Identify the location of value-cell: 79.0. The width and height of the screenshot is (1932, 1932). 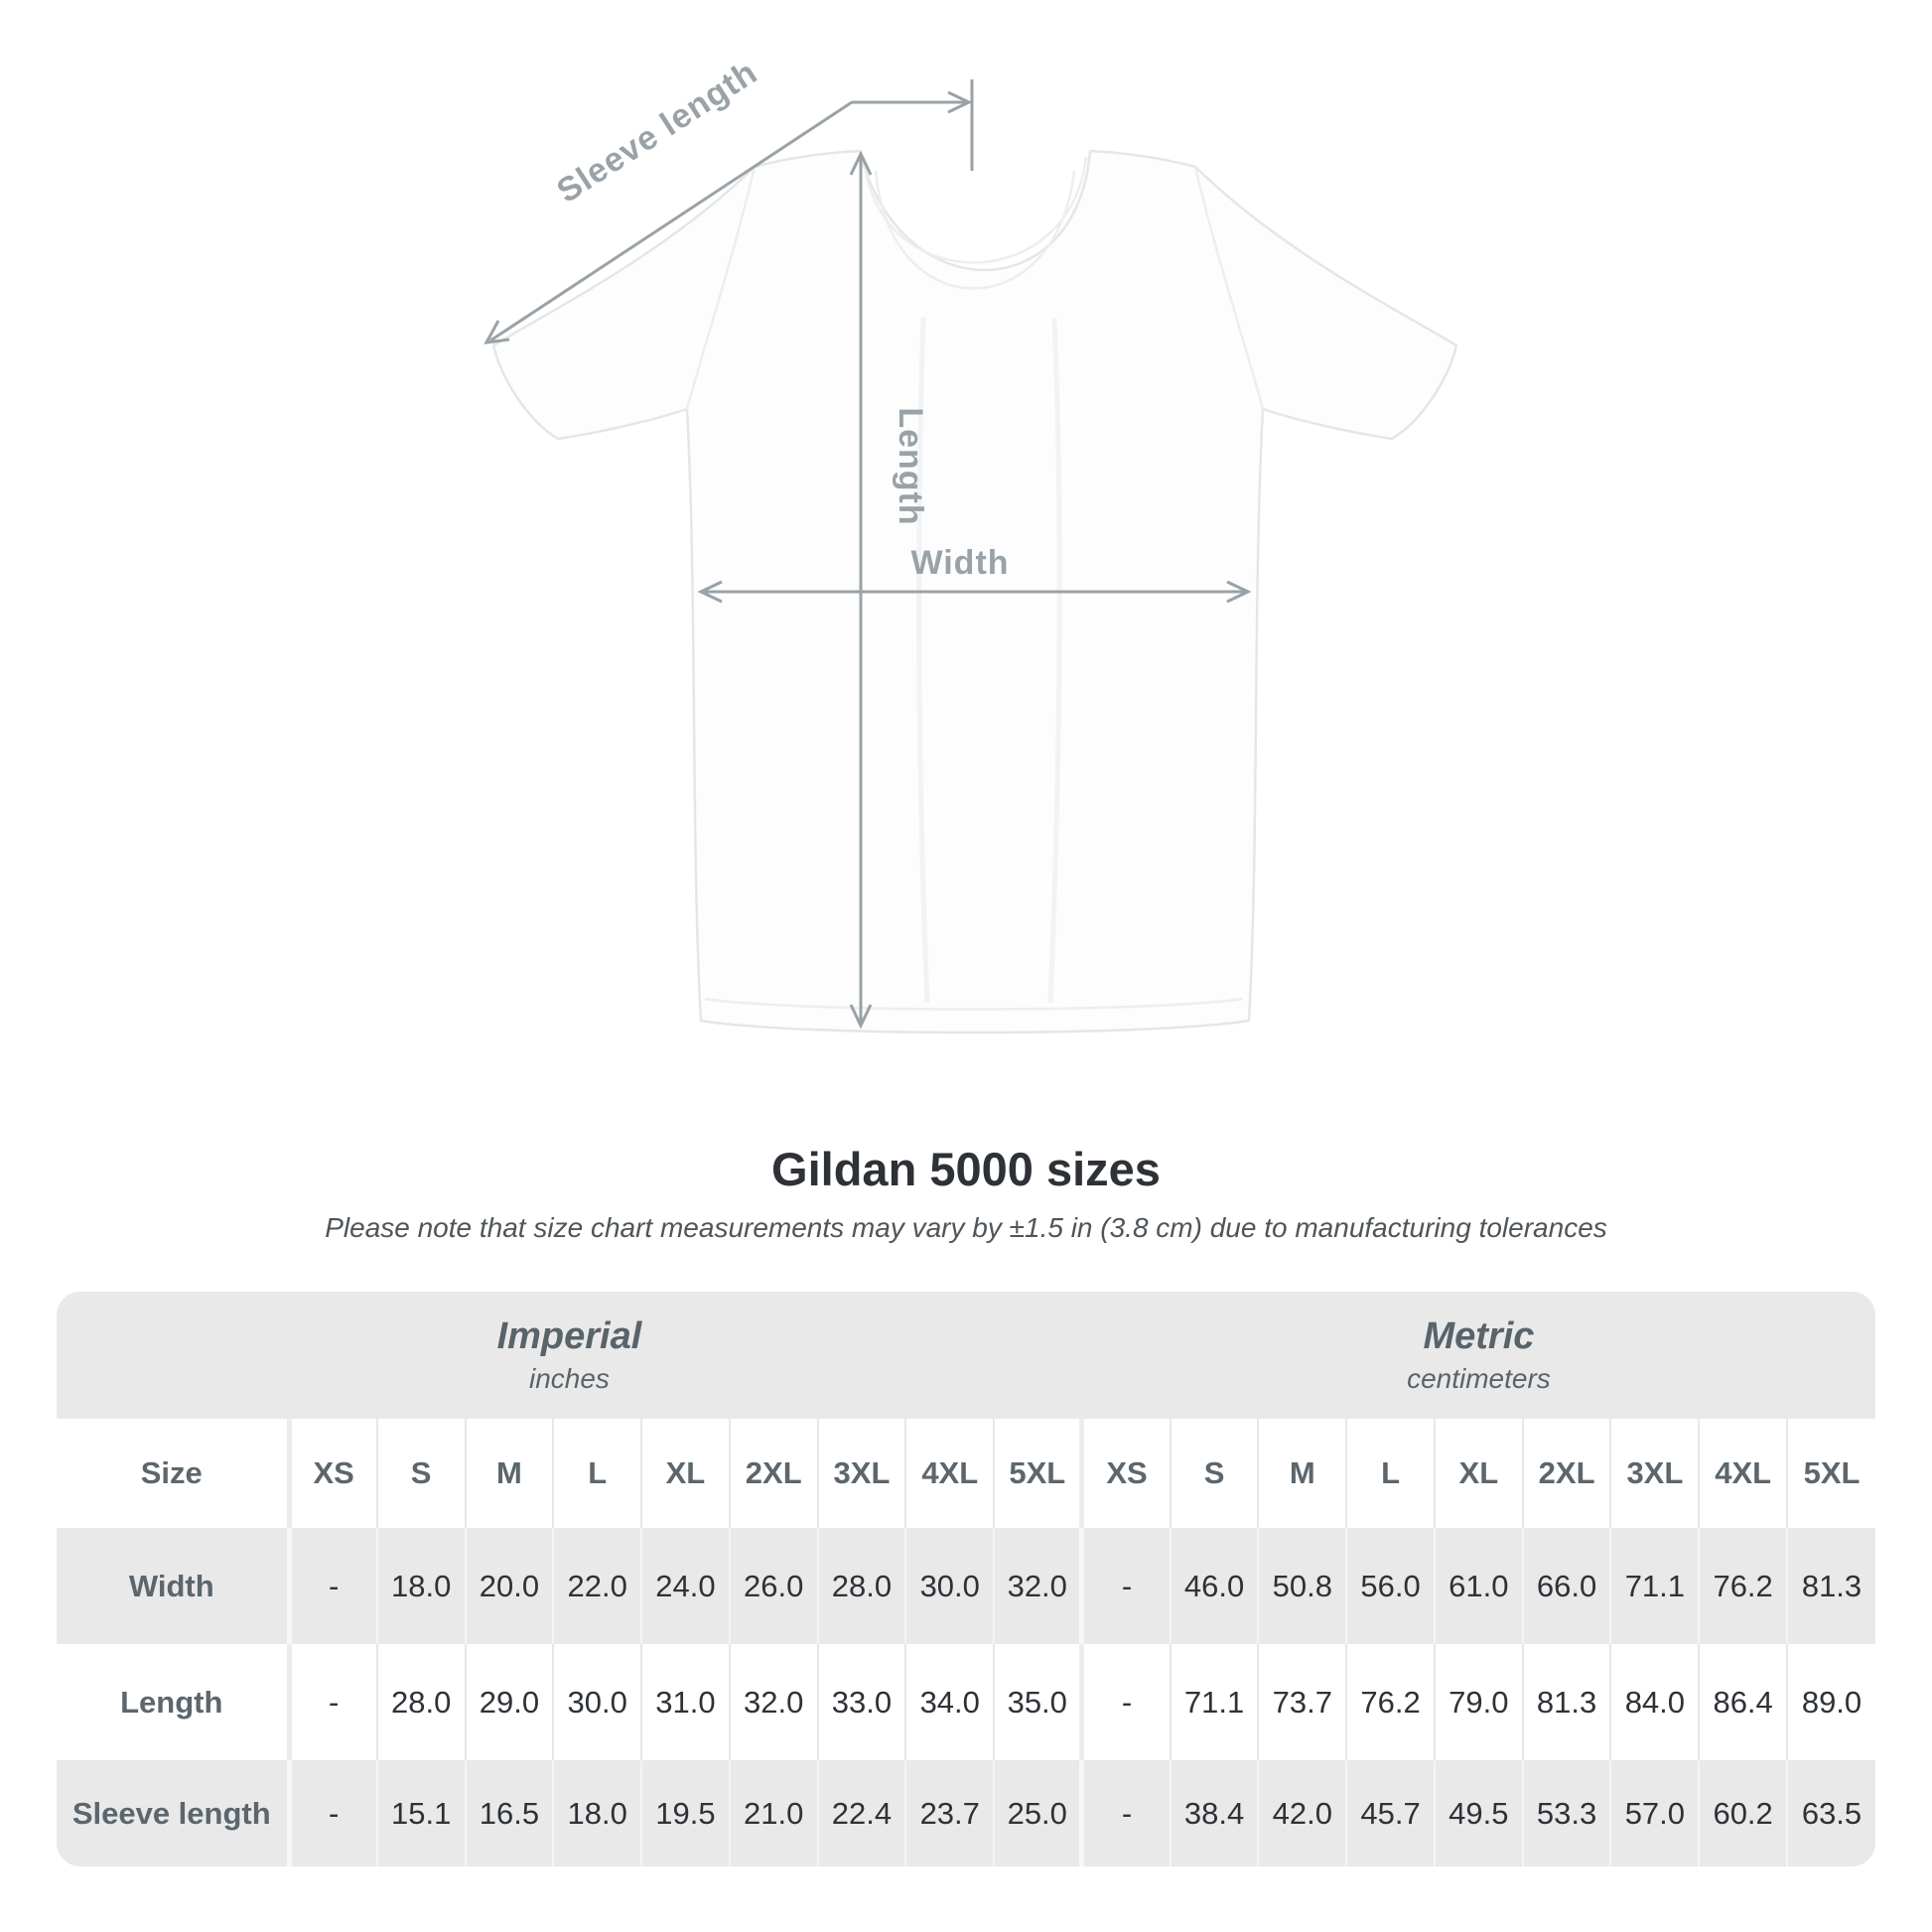
(1478, 1702).